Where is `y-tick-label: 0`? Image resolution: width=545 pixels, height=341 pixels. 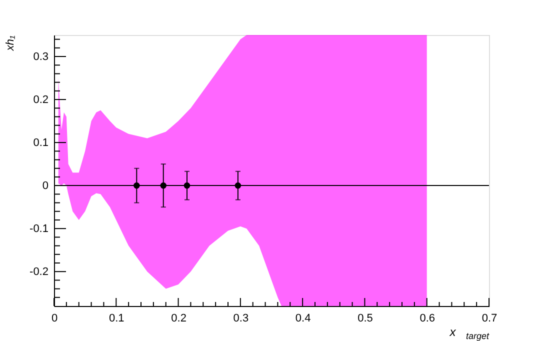
y-tick-label: 0 is located at coordinates (45, 186).